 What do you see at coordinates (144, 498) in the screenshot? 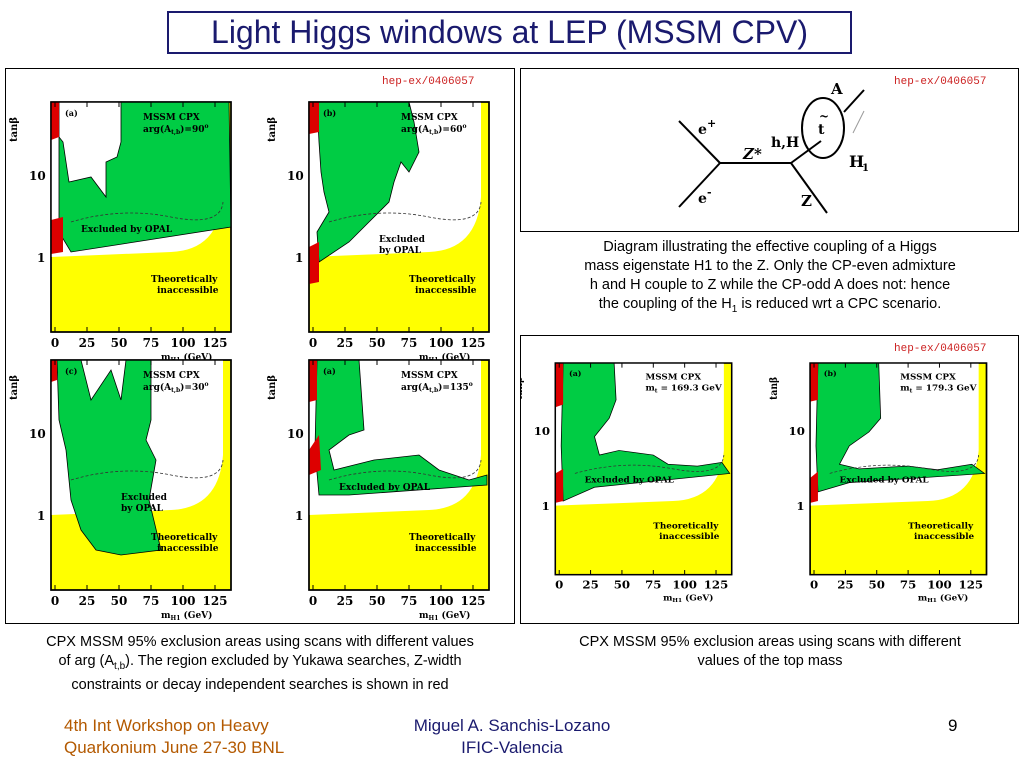
I see `excluded-label: Excluded` at bounding box center [144, 498].